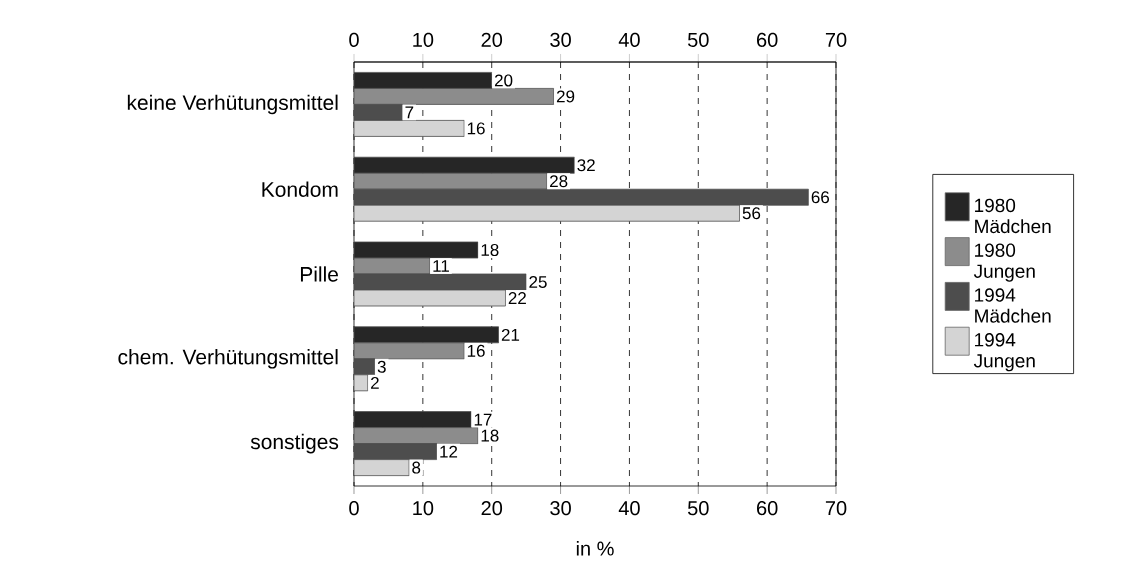  What do you see at coordinates (492, 508) in the screenshot?
I see `x-tick-label: 20` at bounding box center [492, 508].